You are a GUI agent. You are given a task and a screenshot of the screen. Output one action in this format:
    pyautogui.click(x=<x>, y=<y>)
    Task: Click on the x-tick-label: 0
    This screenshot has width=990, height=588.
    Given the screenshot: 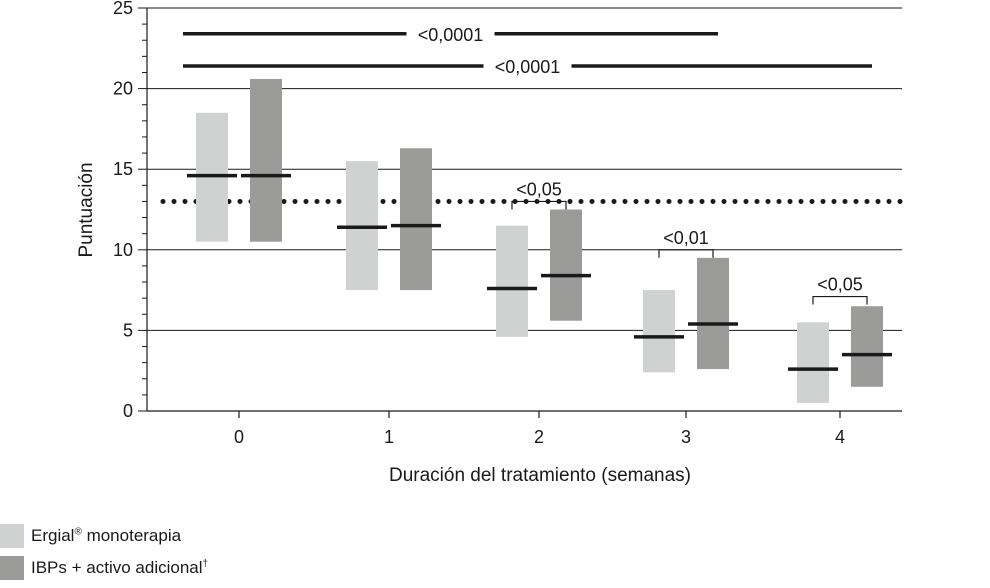 What is the action you would take?
    pyautogui.click(x=239, y=437)
    